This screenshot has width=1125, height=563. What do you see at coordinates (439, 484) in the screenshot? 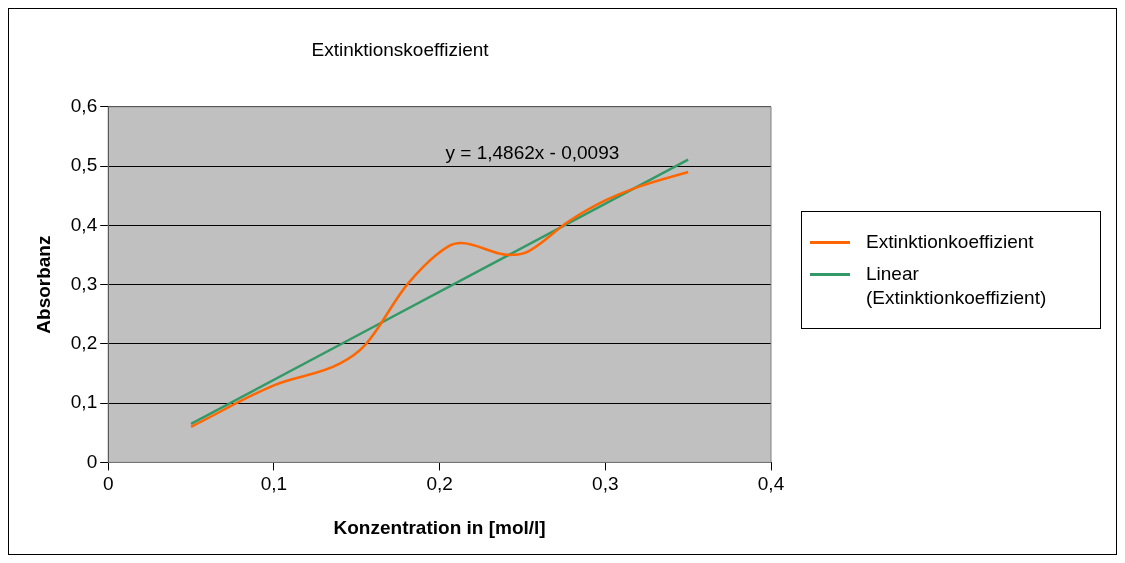
I see `x-tick-label: 0,2` at bounding box center [439, 484].